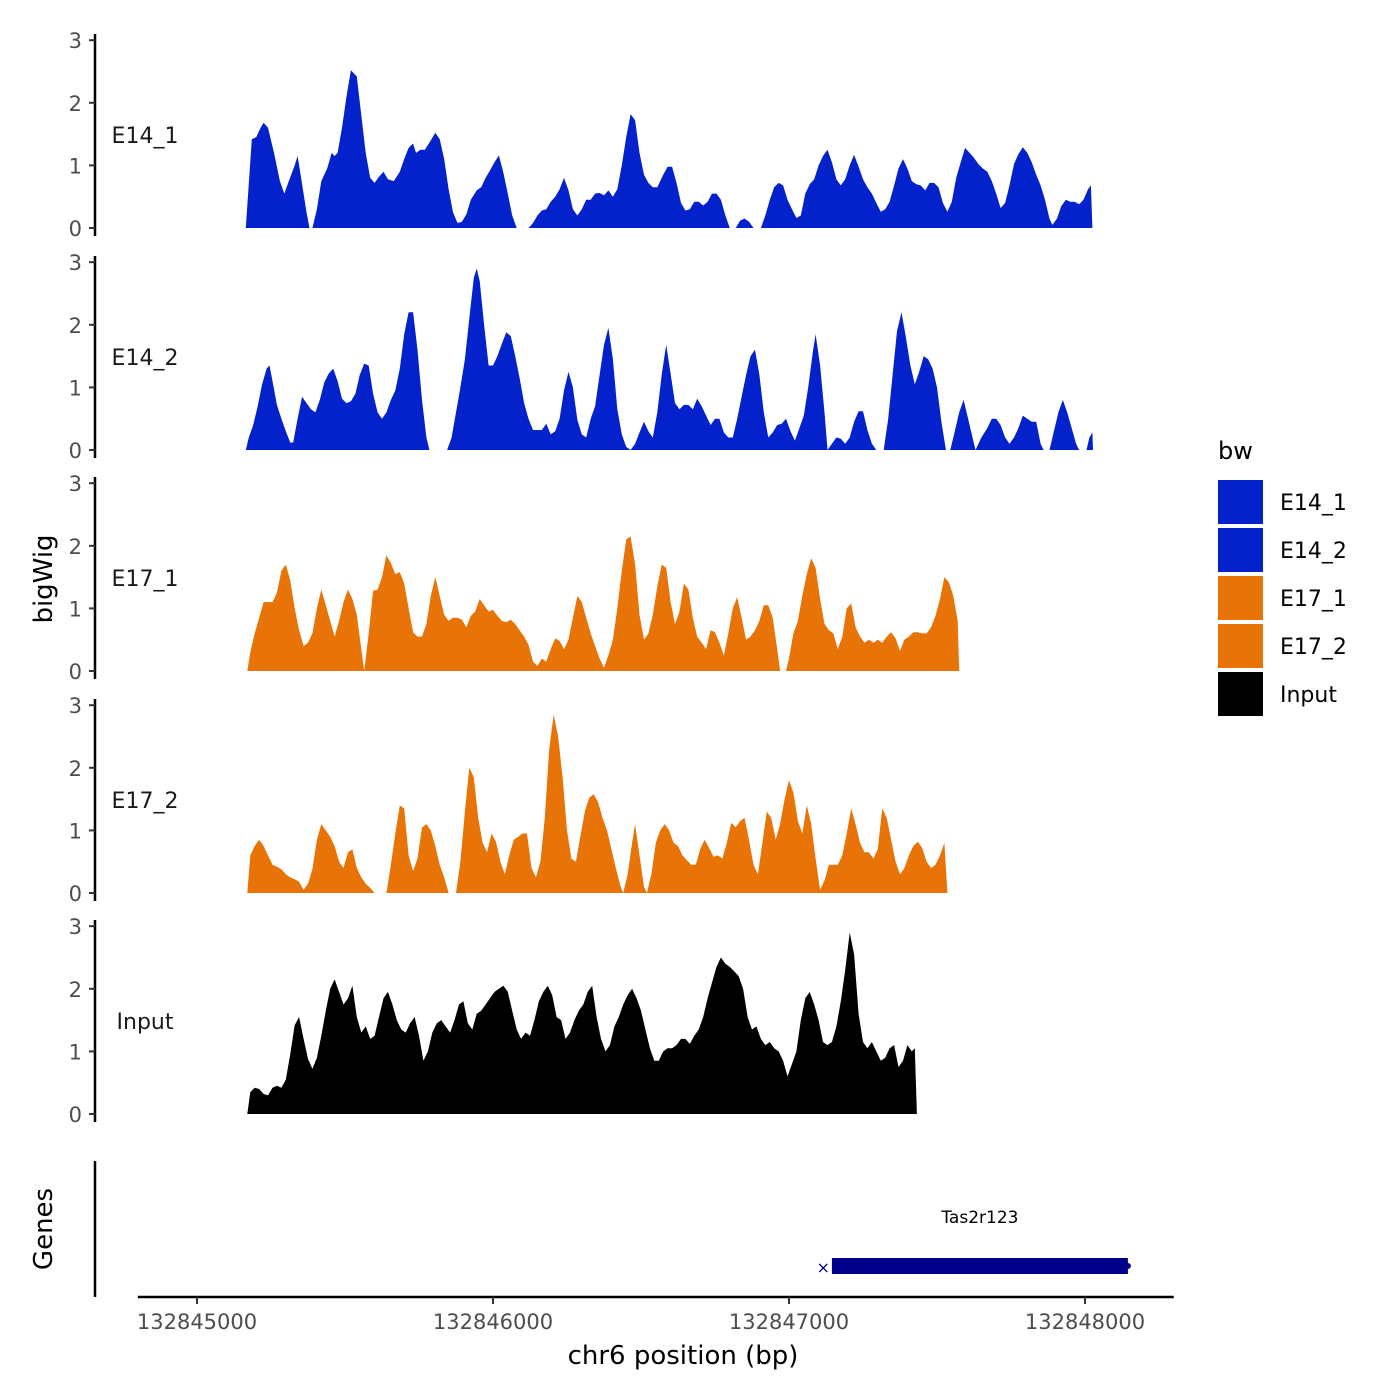 The height and width of the screenshot is (1400, 1400). Describe the element at coordinates (1277, 694) in the screenshot. I see `legend-item-Input: Input` at that location.